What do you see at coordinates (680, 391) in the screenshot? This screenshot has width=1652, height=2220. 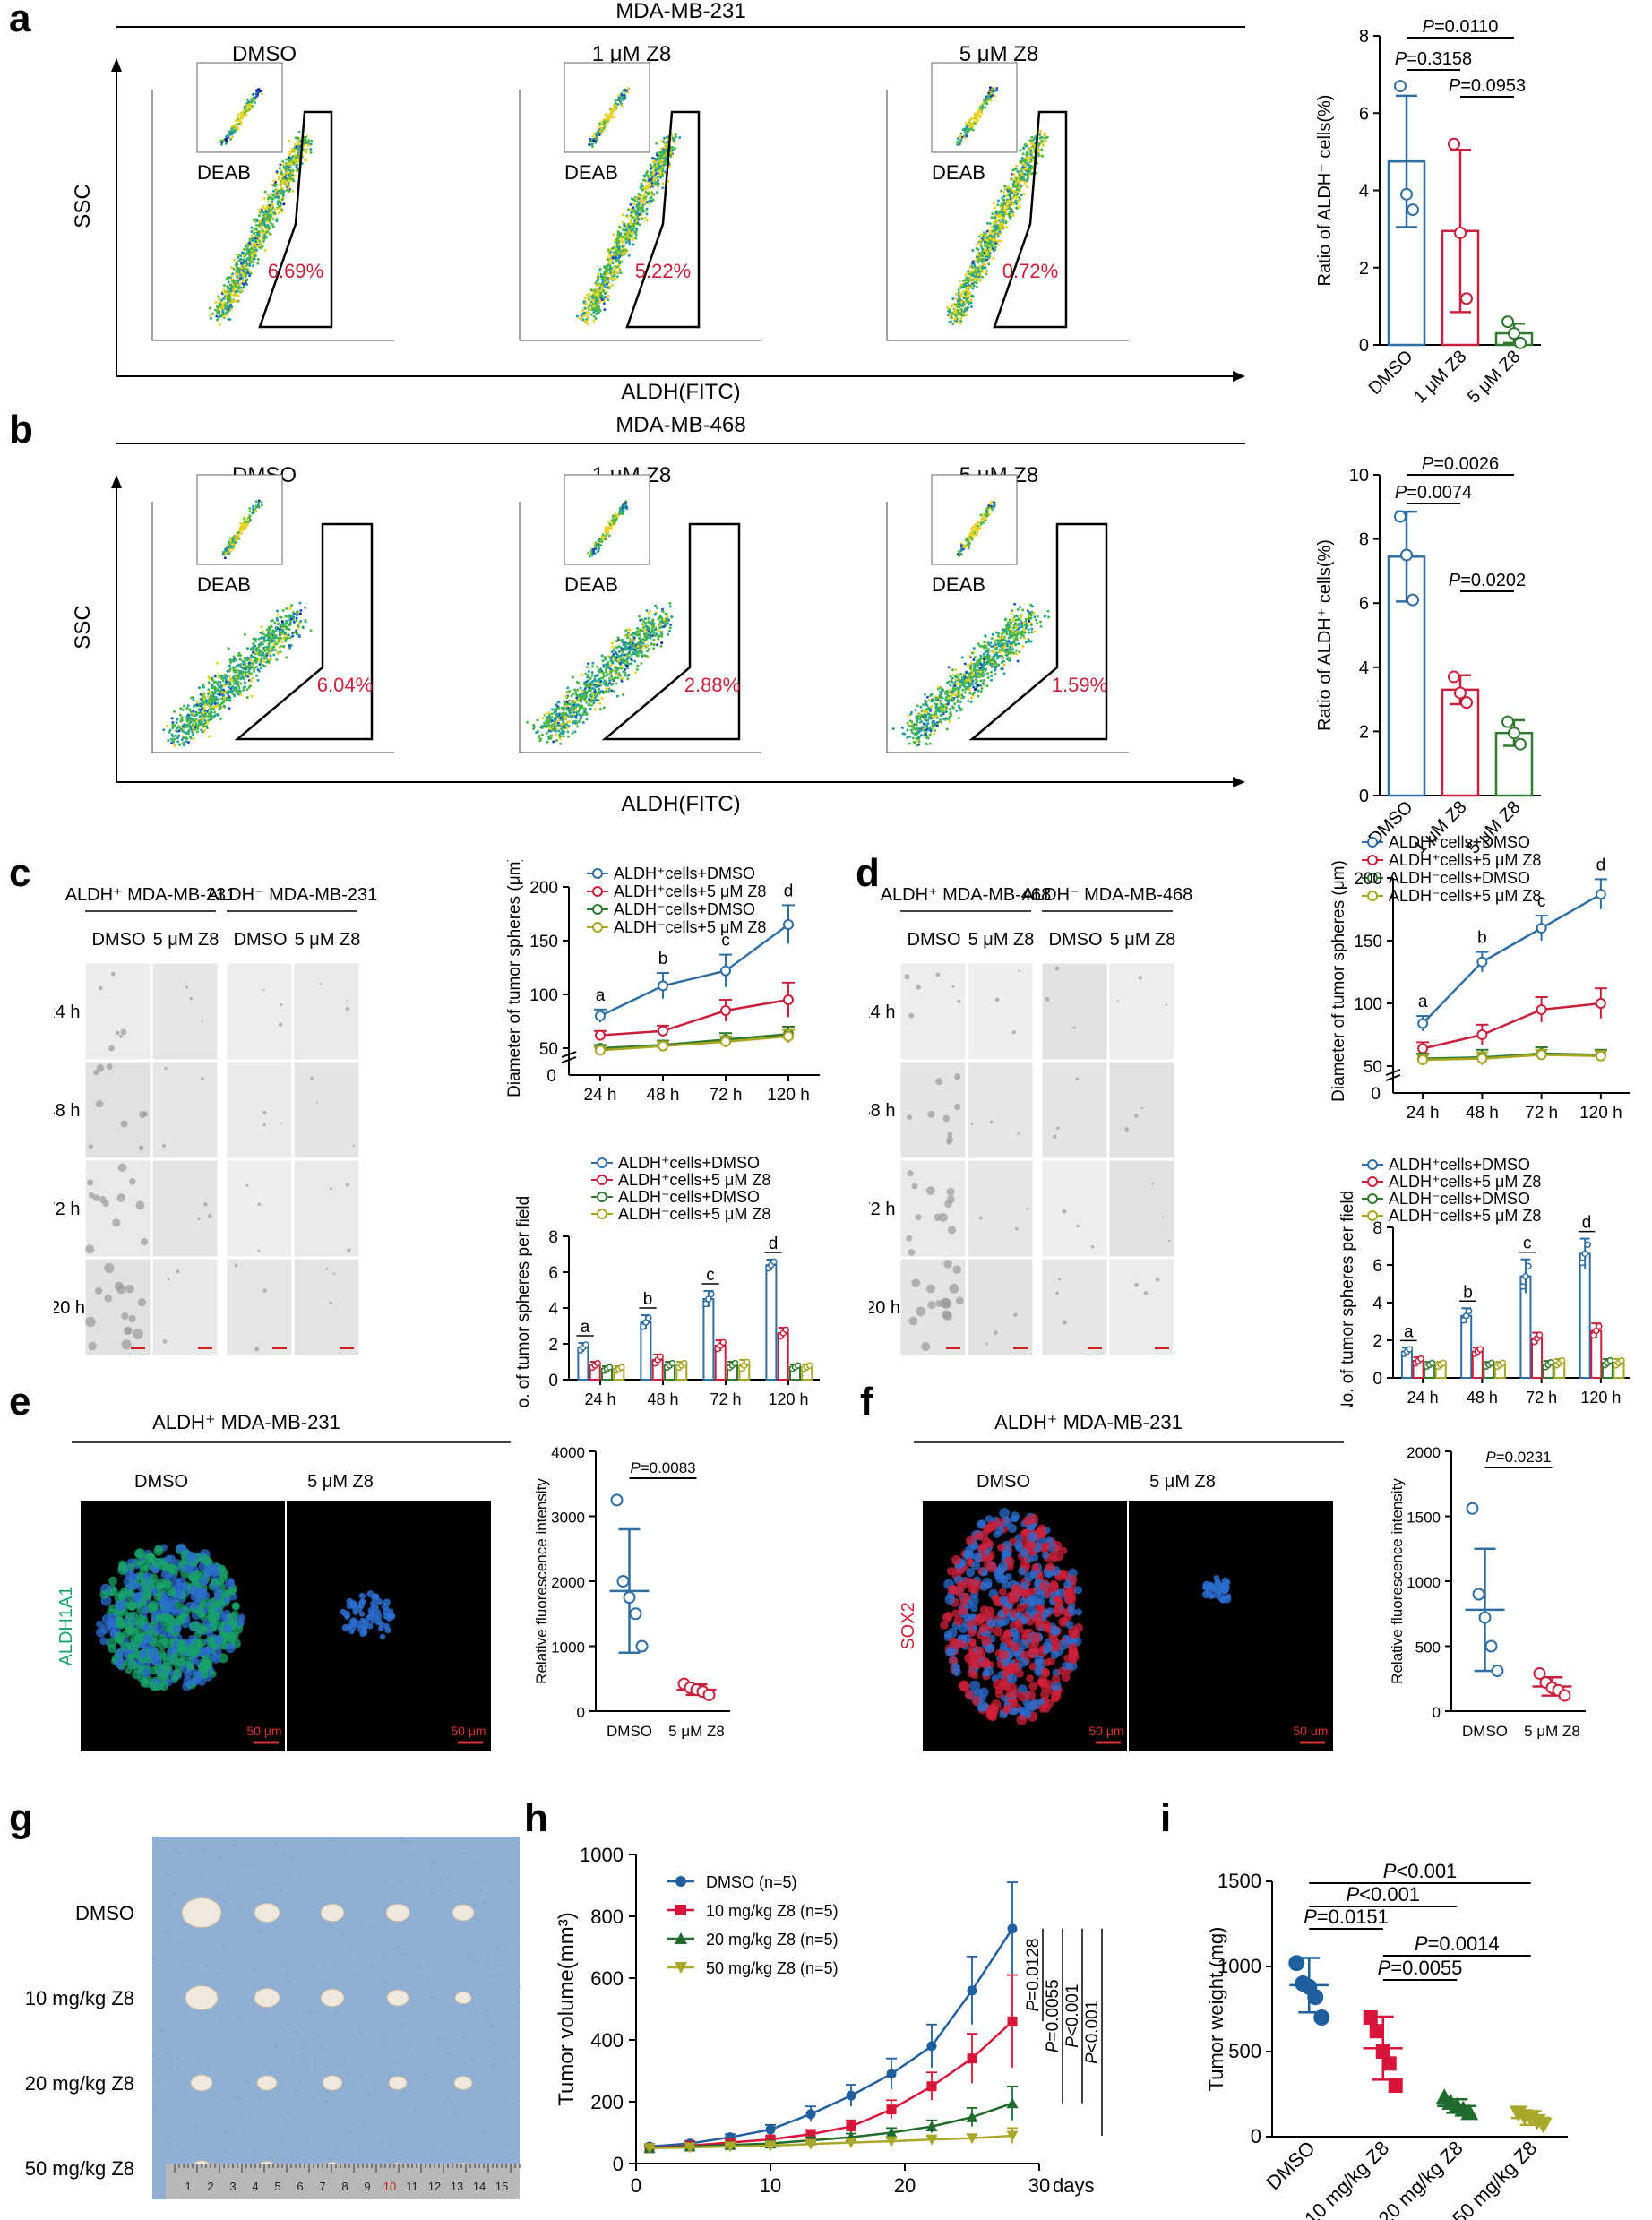 I see `xlabel-a: ALDH(FITC)` at bounding box center [680, 391].